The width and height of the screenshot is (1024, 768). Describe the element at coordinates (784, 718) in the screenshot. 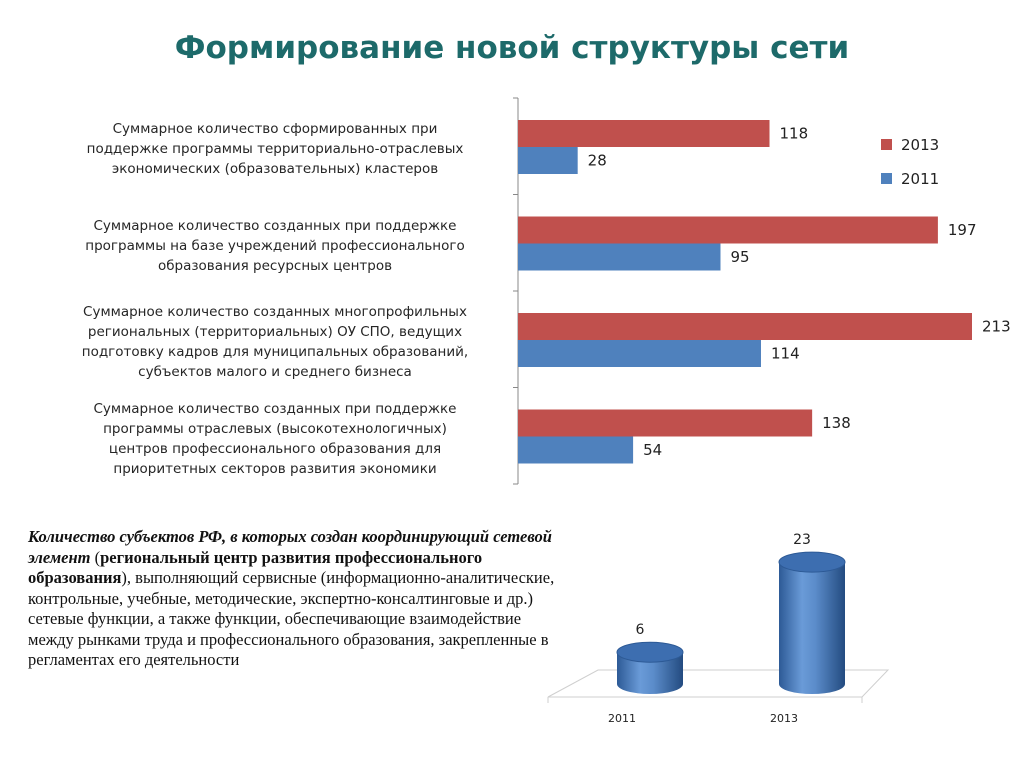

I see `category-label-2013: 2013` at that location.